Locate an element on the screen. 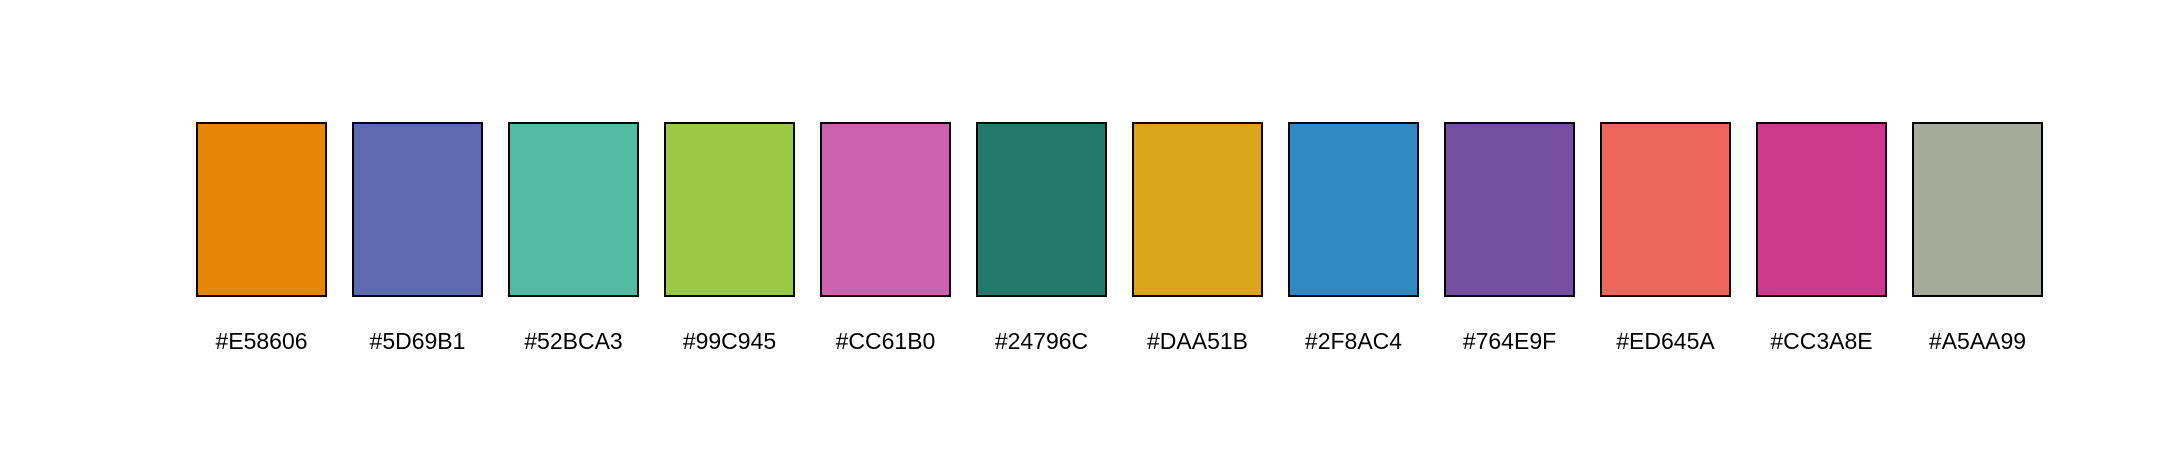  swatch-item: #764E9F is located at coordinates (1509, 238).